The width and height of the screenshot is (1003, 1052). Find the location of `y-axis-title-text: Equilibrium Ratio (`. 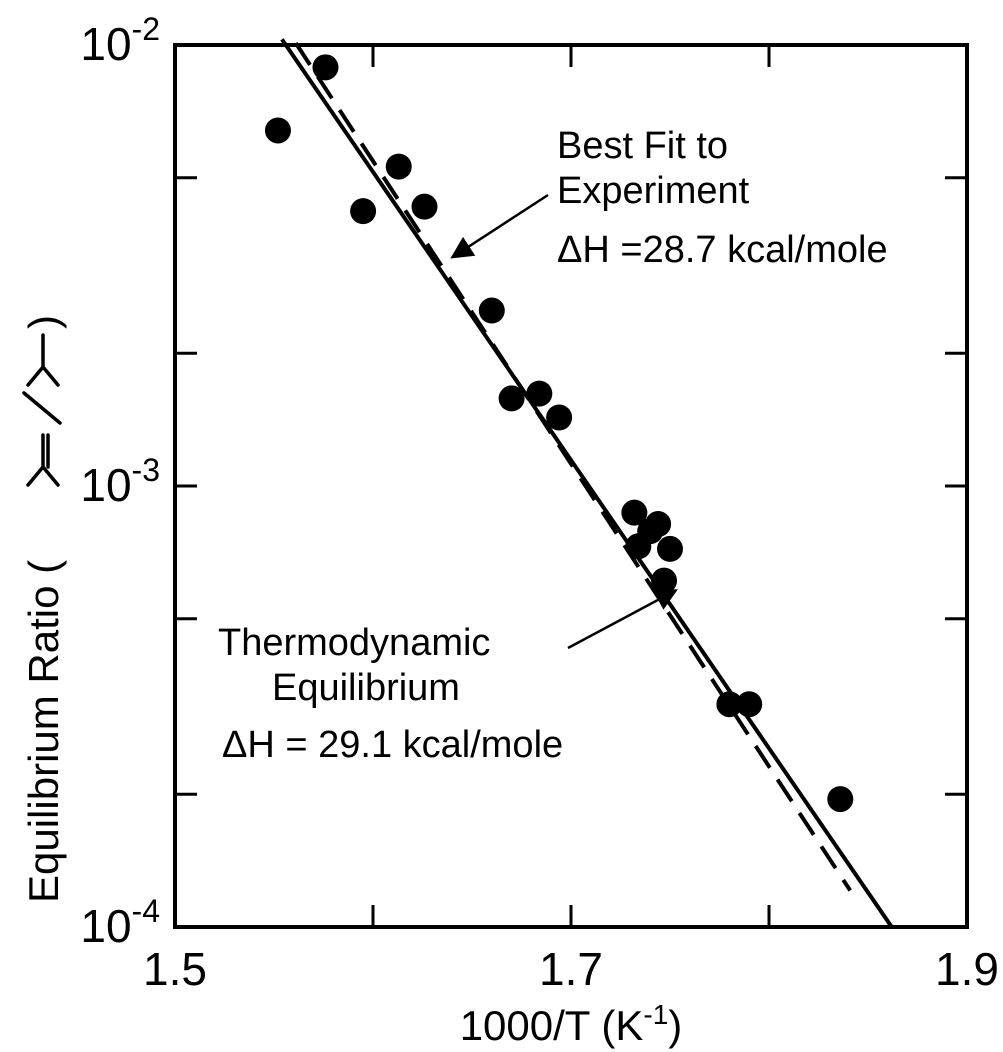

y-axis-title-text: Equilibrium Ratio ( is located at coordinates (43, 731).